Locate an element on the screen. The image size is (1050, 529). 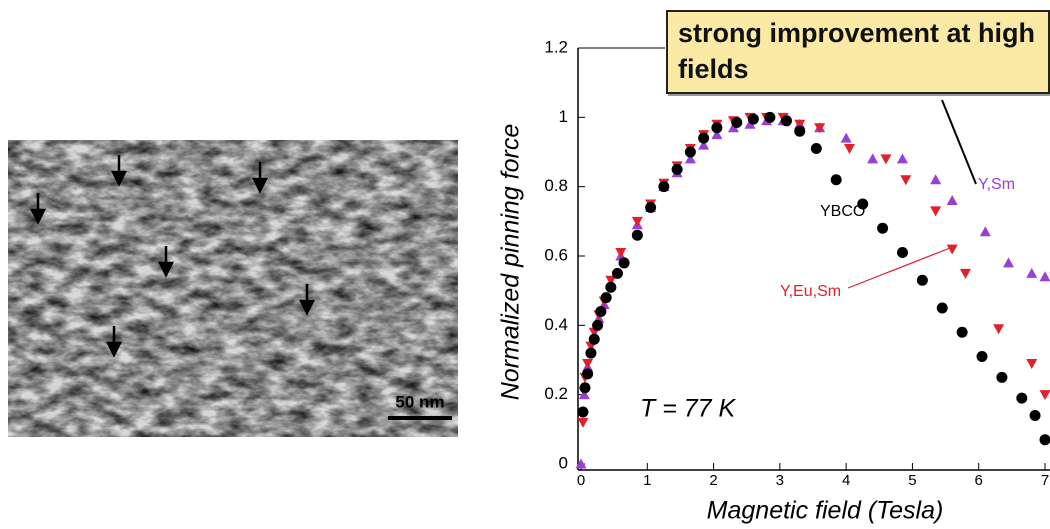
y-tick-label: 0 is located at coordinates (563, 462).